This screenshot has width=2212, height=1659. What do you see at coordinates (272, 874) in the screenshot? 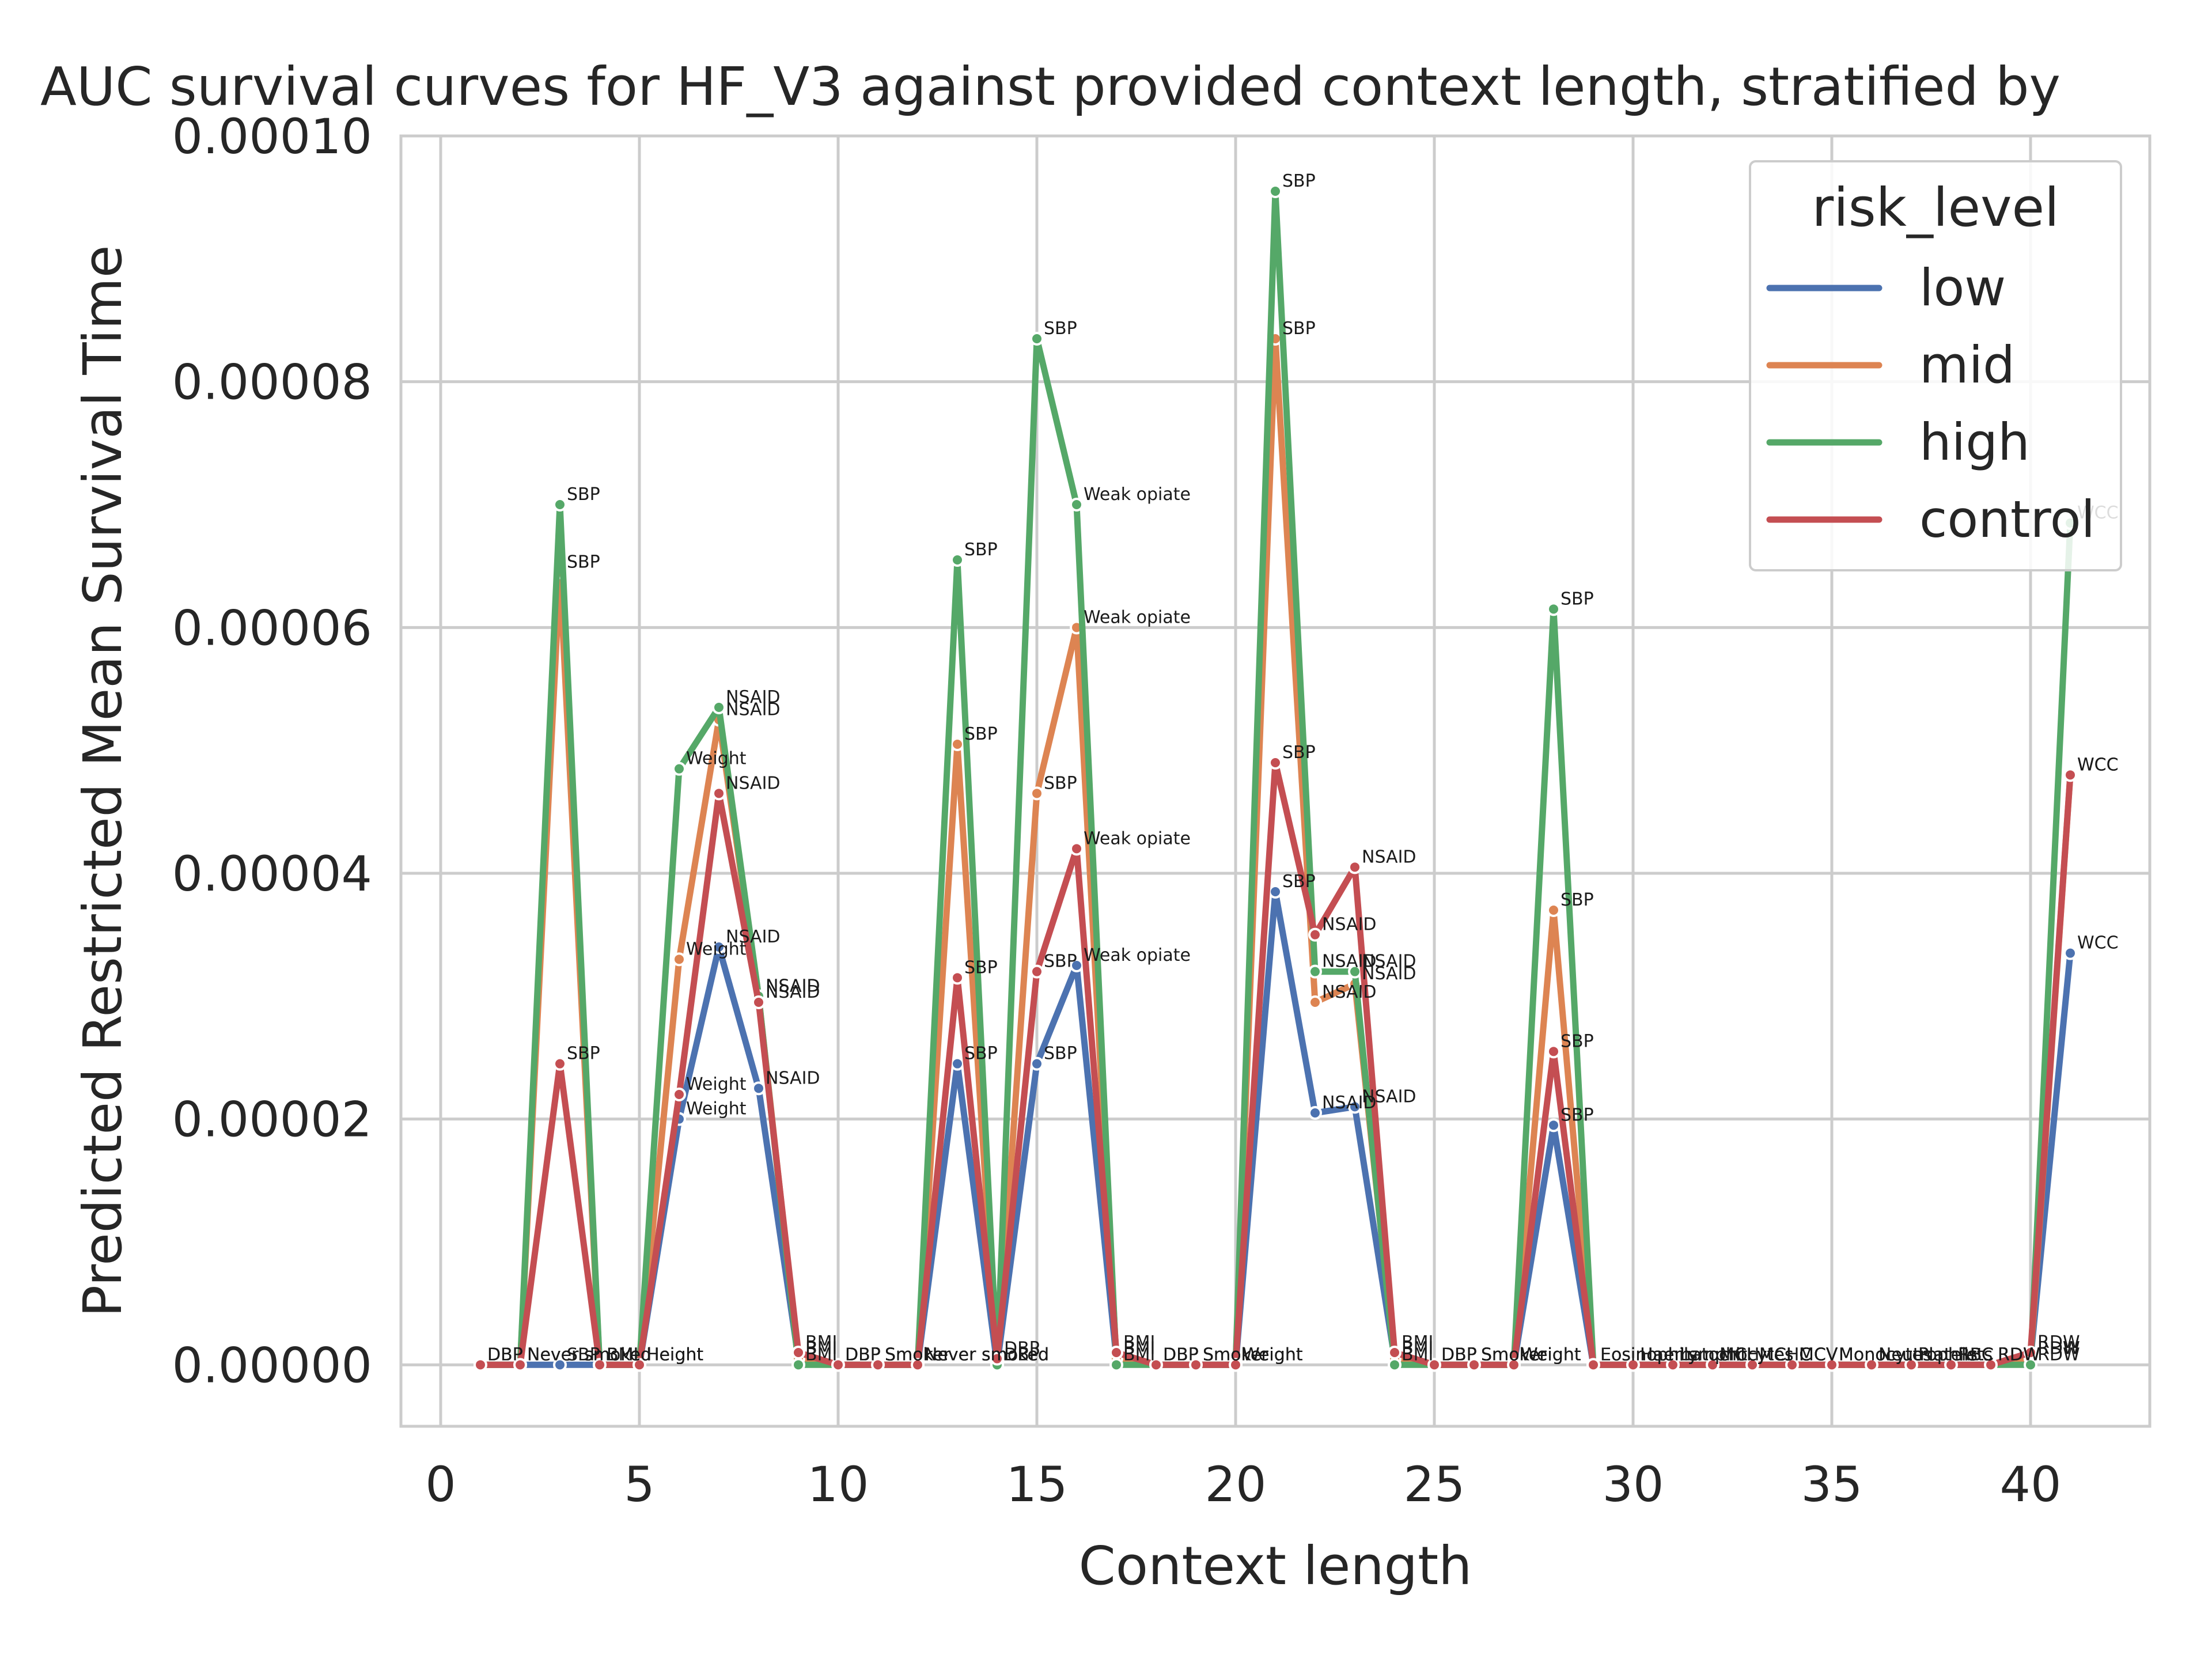
I see `y-tick-label: 0.00004` at bounding box center [272, 874].